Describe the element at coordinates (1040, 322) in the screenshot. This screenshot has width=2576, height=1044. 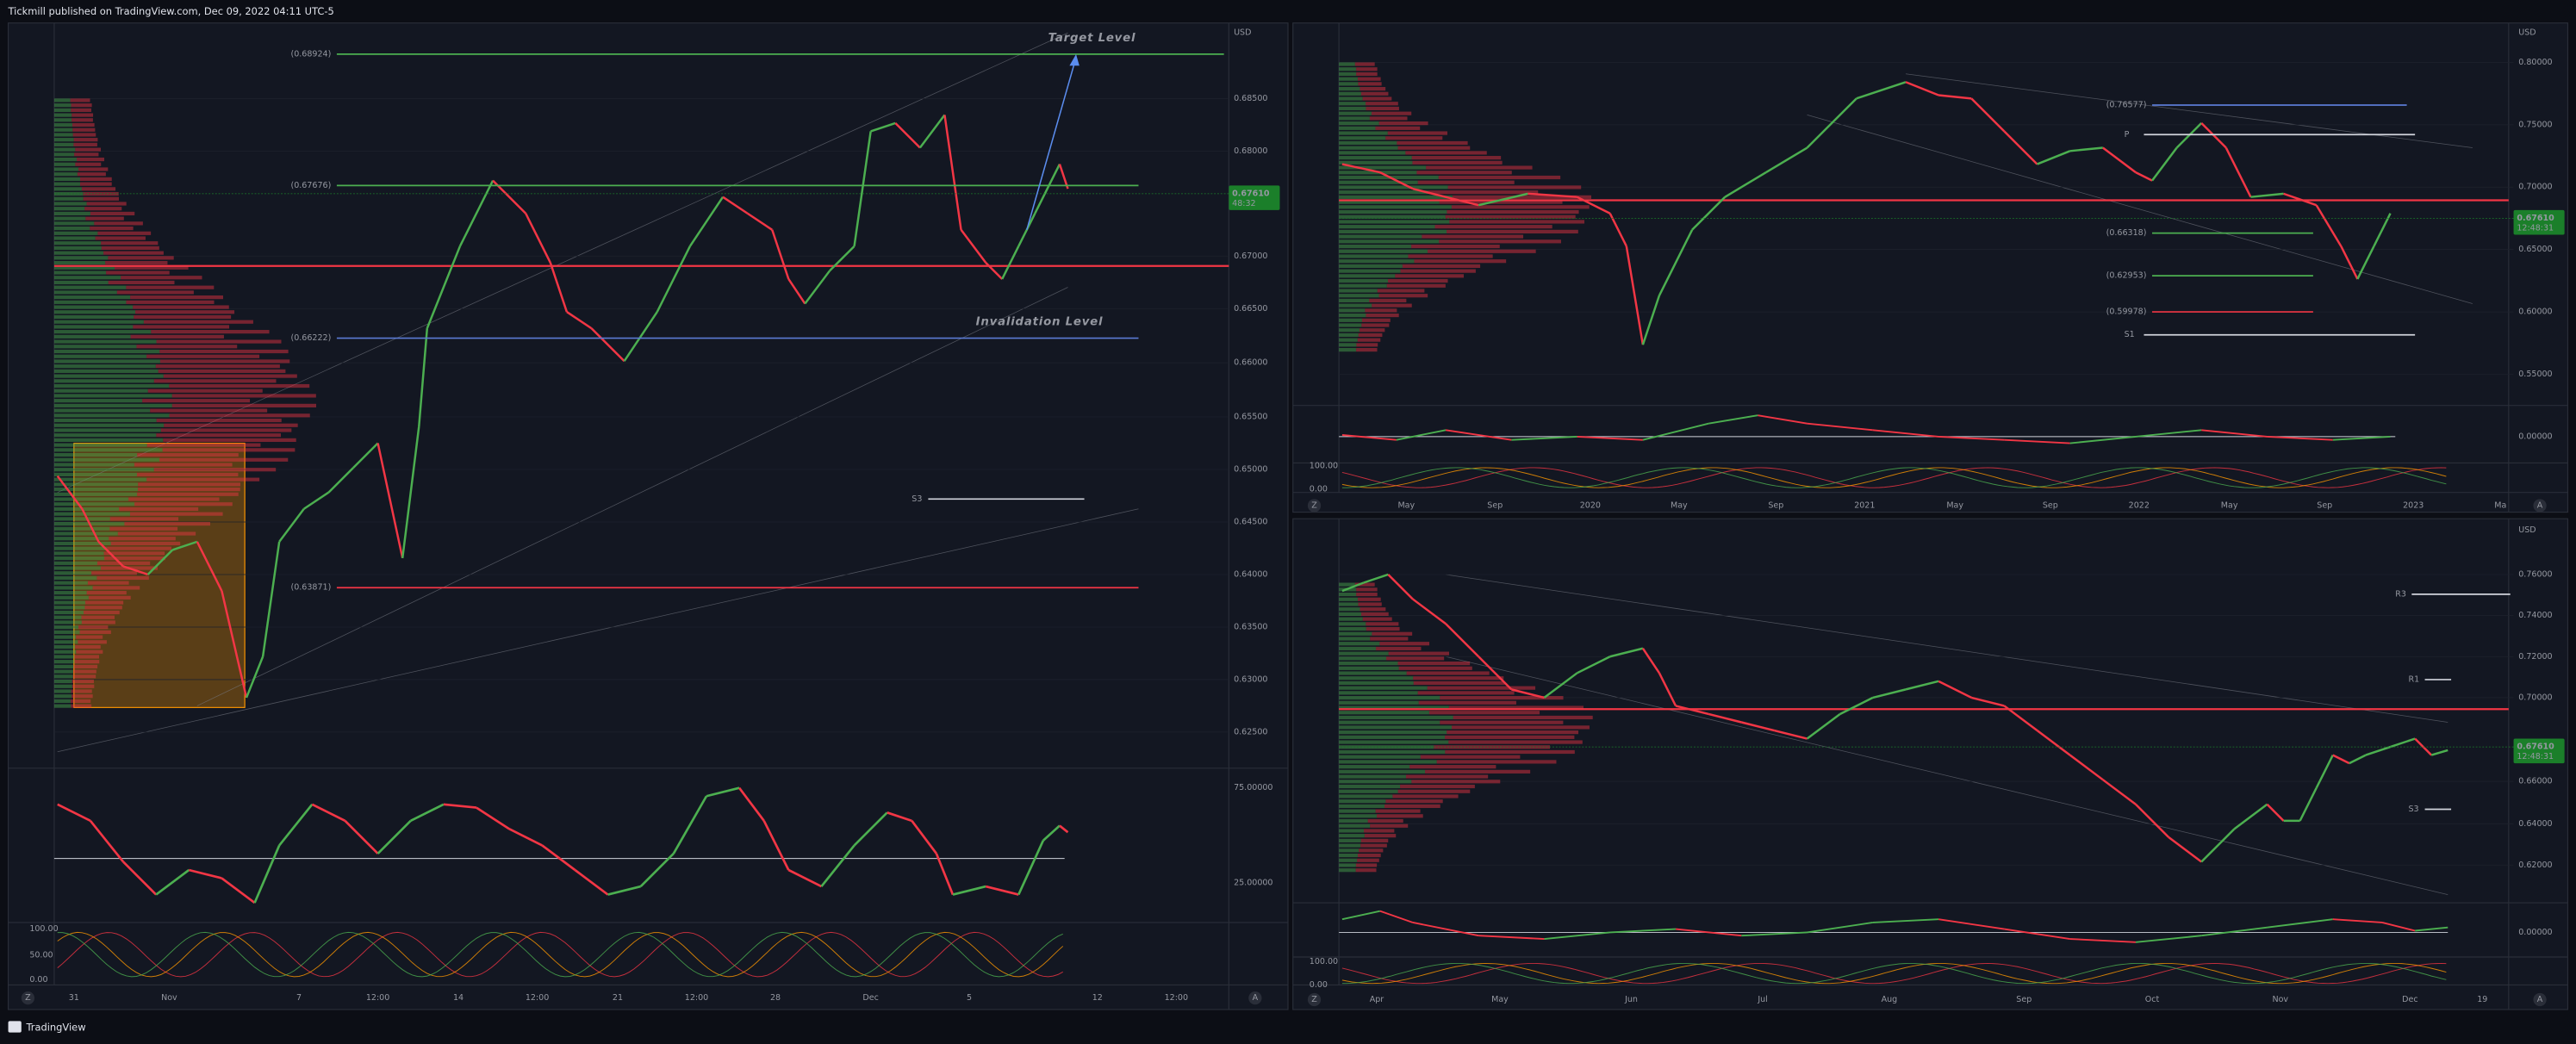
I see `annotation: Invalidation Level` at that location.